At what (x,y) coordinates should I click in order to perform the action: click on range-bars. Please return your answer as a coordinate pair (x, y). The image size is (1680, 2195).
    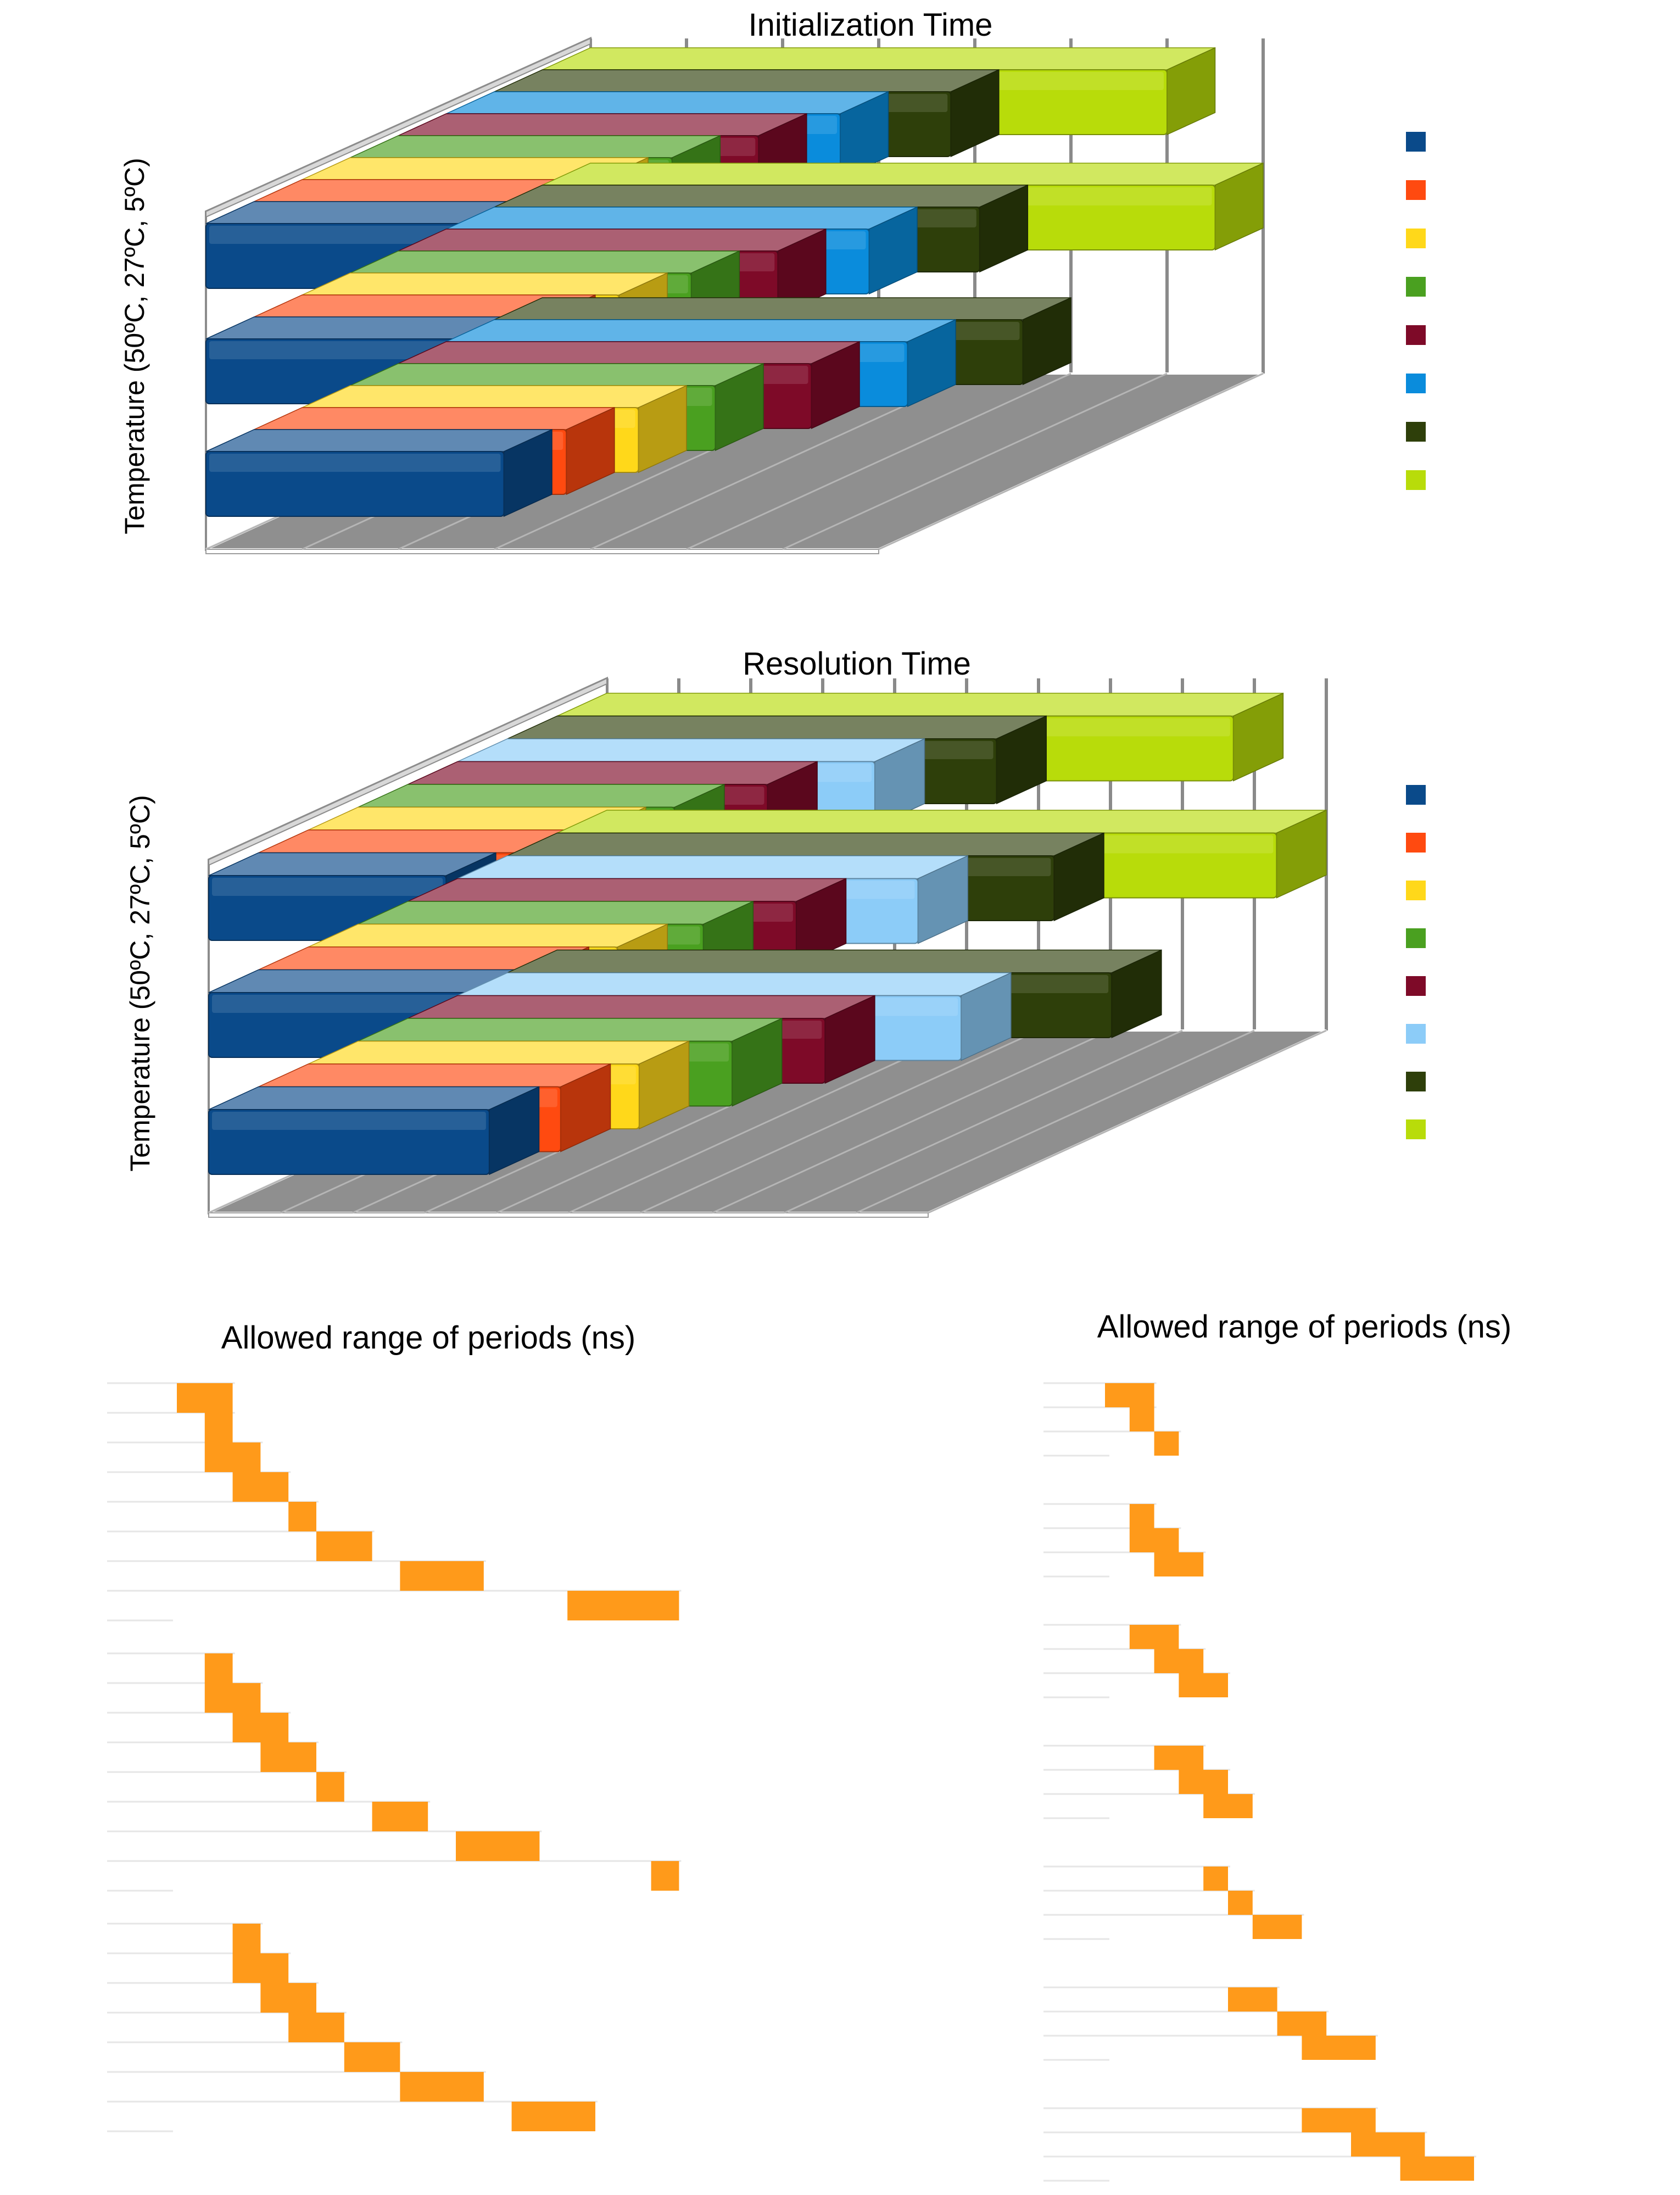
    Looking at the image, I should click on (428, 1757).